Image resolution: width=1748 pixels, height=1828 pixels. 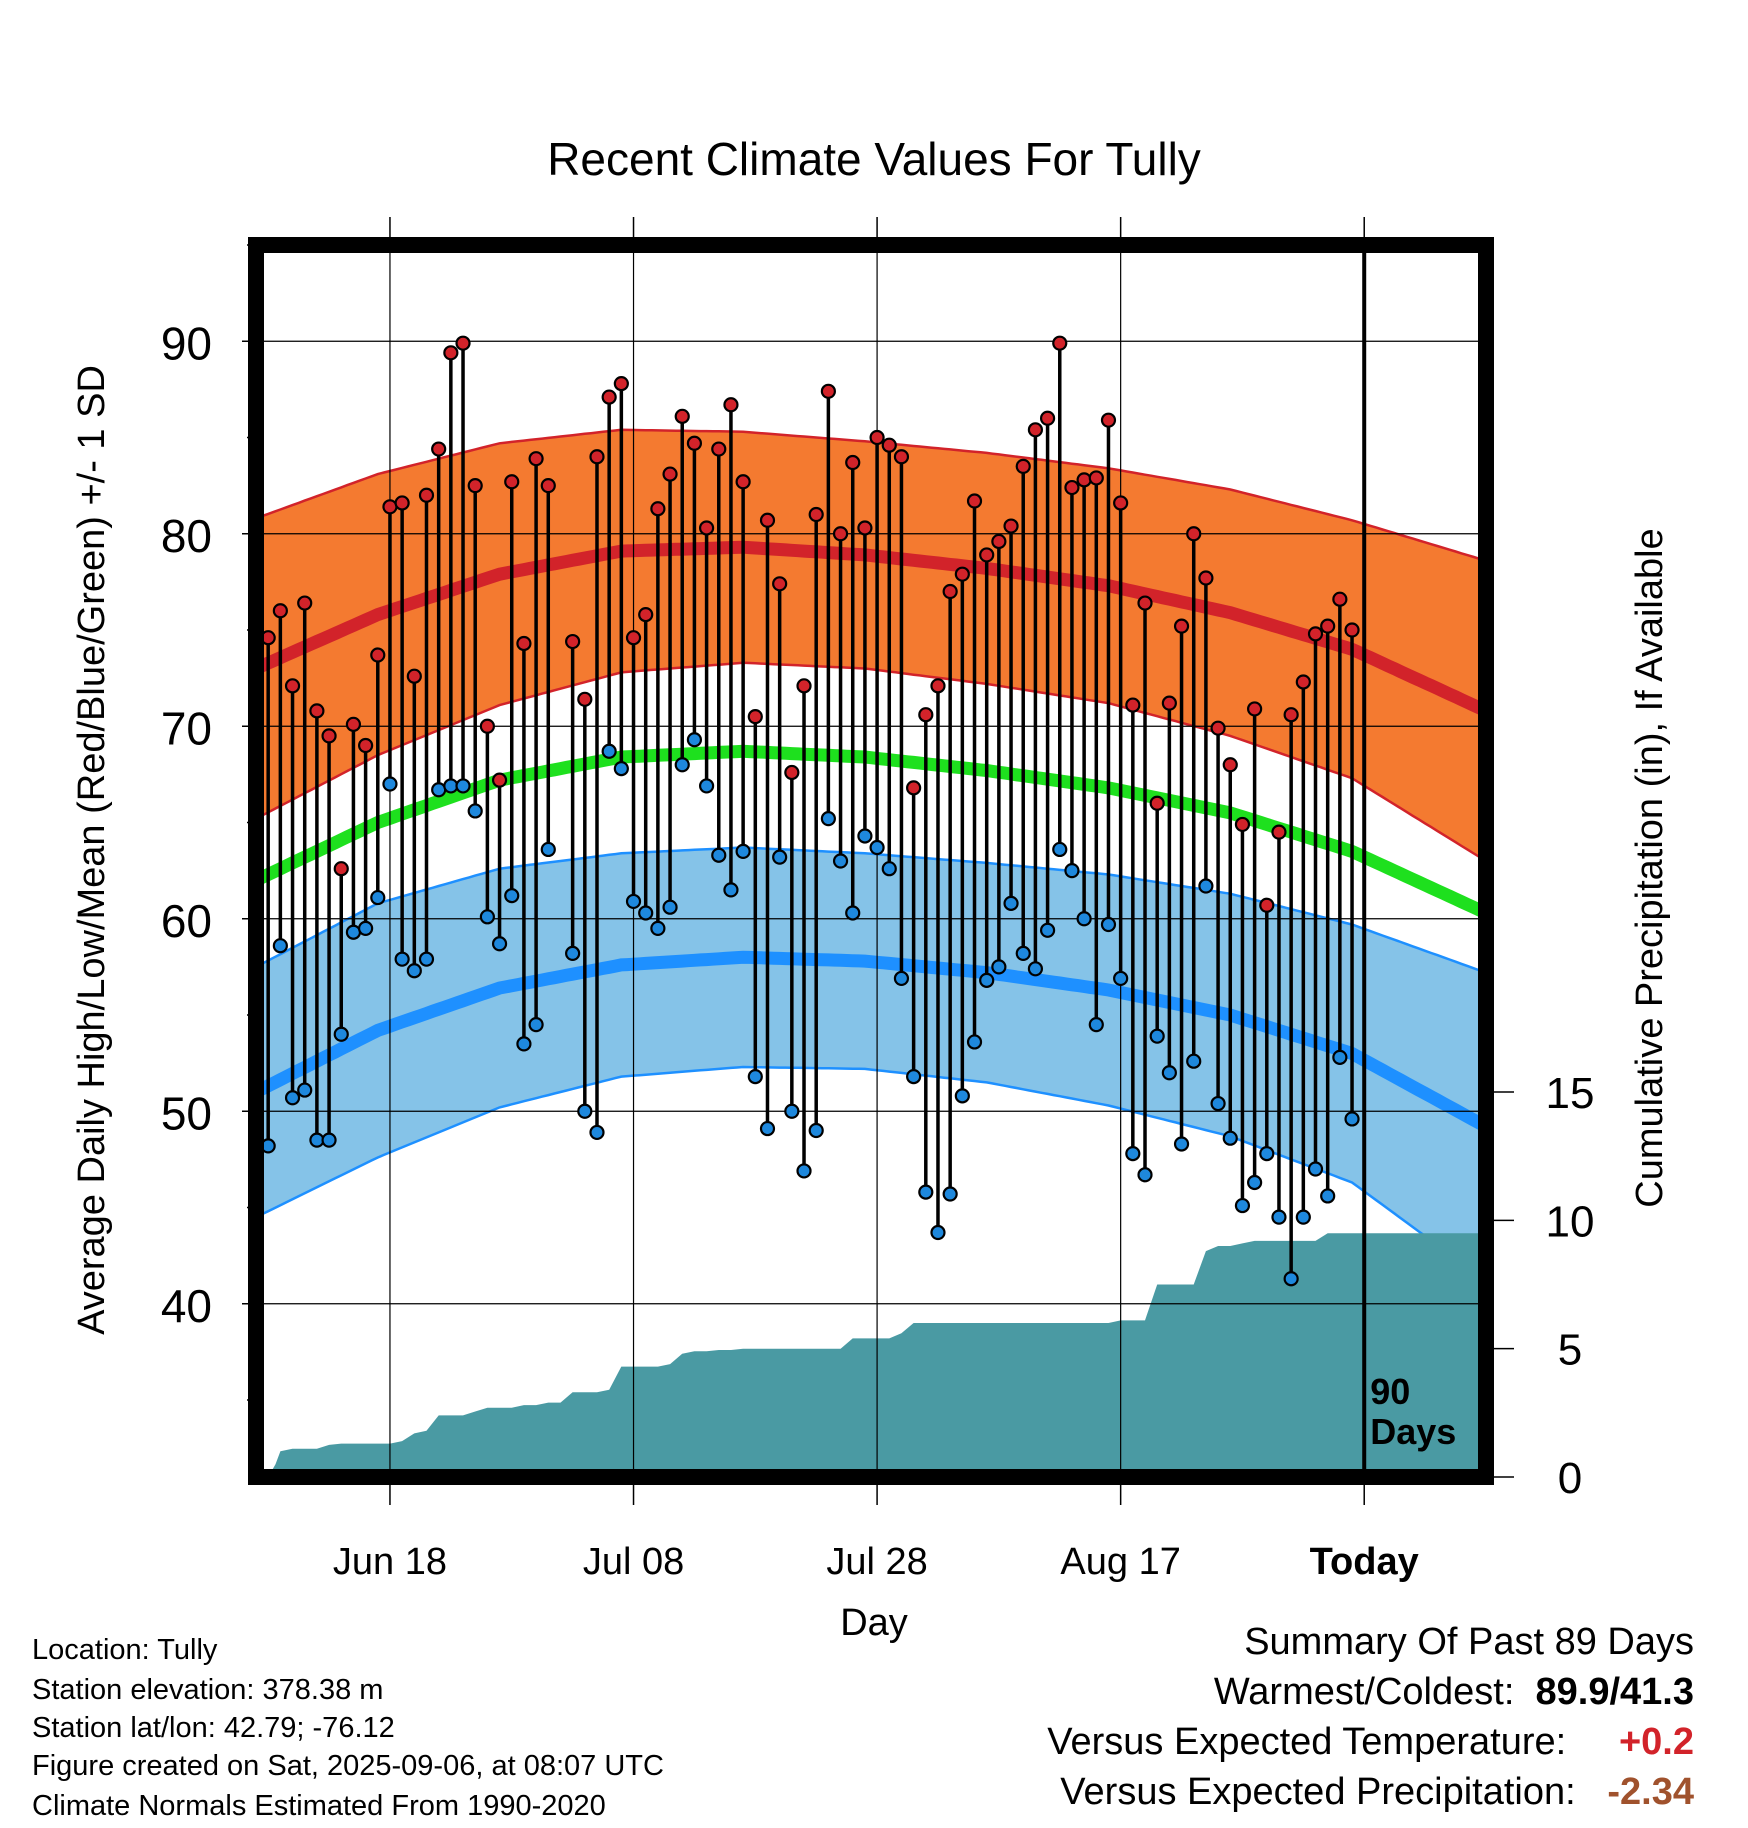 What do you see at coordinates (186, 921) in the screenshot?
I see `y-tick-label: 60` at bounding box center [186, 921].